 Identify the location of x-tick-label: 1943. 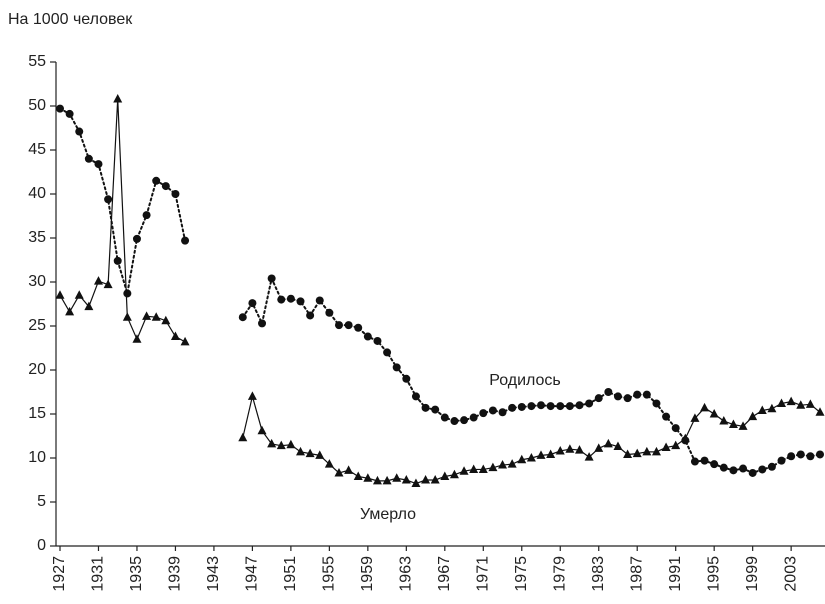
(213, 574).